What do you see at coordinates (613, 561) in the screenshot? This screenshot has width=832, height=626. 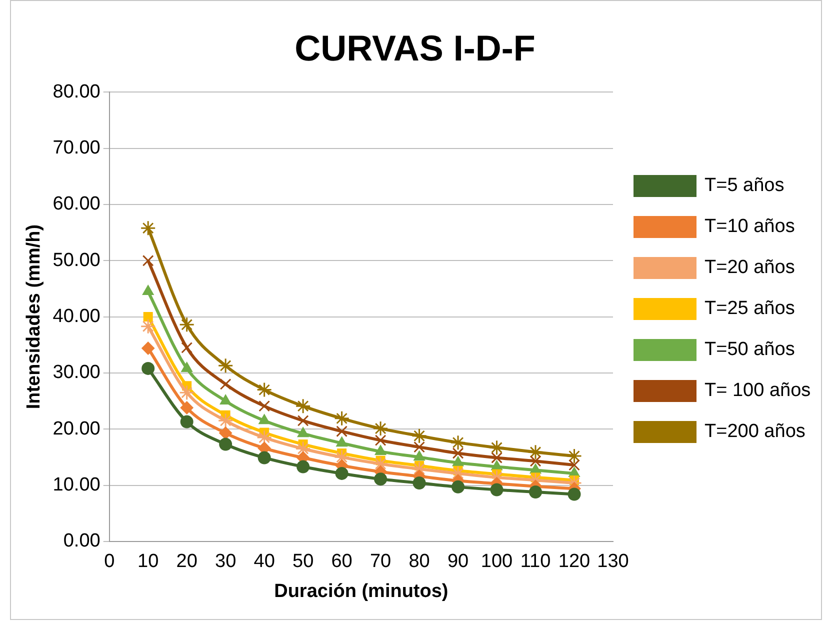 I see `x-tick-label: 130` at bounding box center [613, 561].